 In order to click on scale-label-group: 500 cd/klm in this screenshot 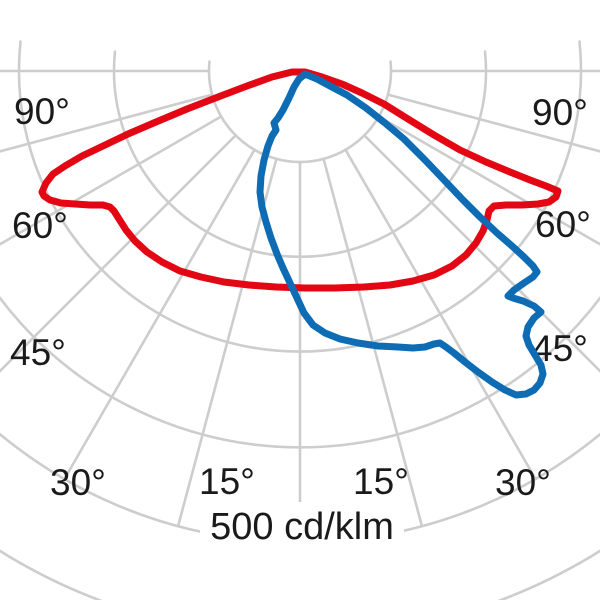, I will do `click(302, 525)`.